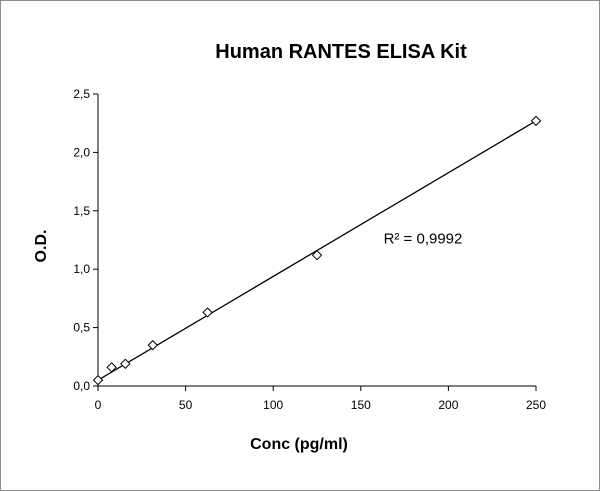 The height and width of the screenshot is (491, 600). I want to click on y-tick-label: 1,5, so click(81, 211).